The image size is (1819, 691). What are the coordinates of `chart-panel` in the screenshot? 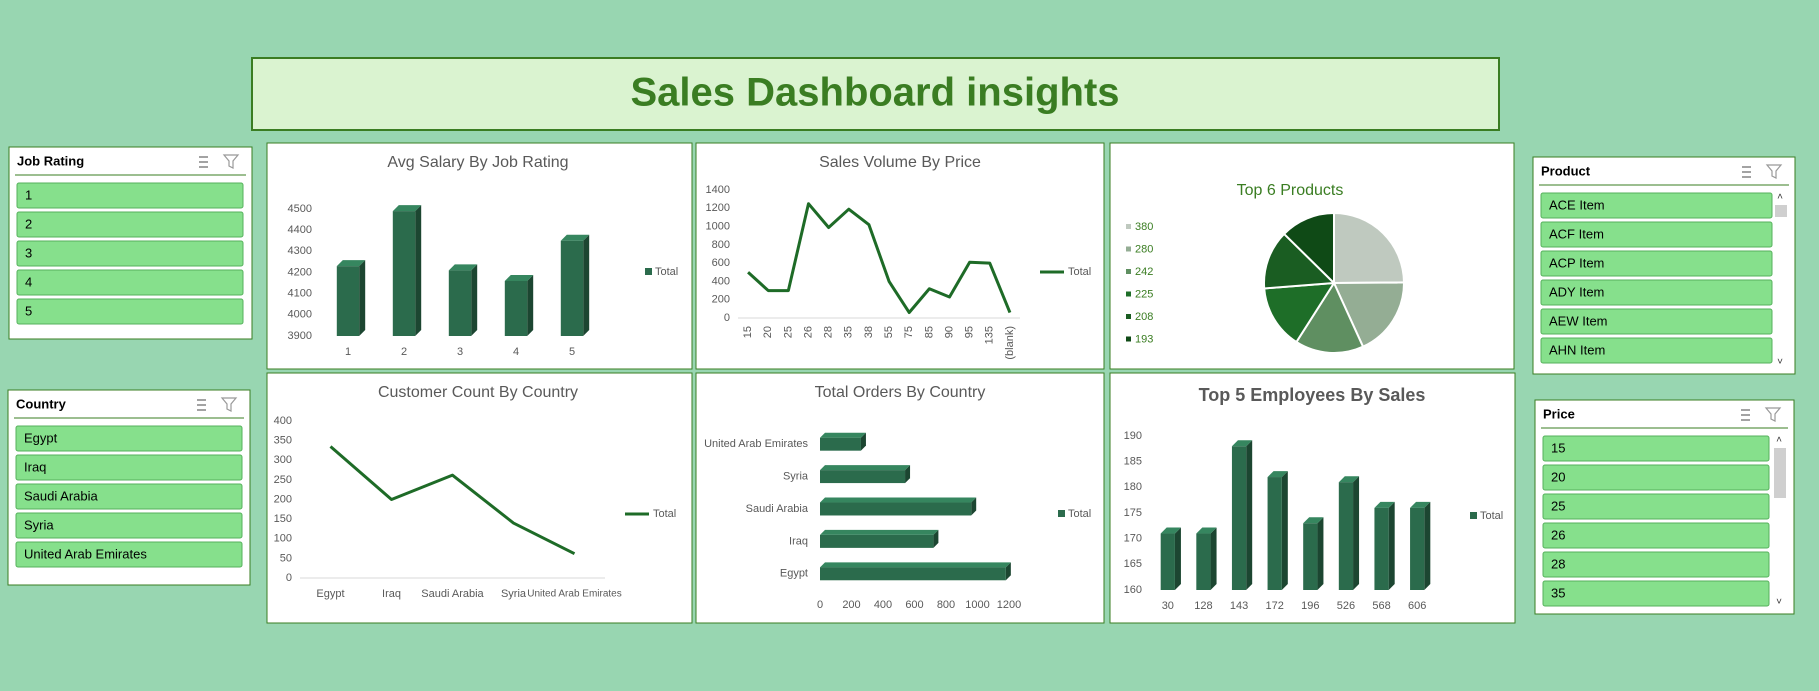 It's located at (479, 256).